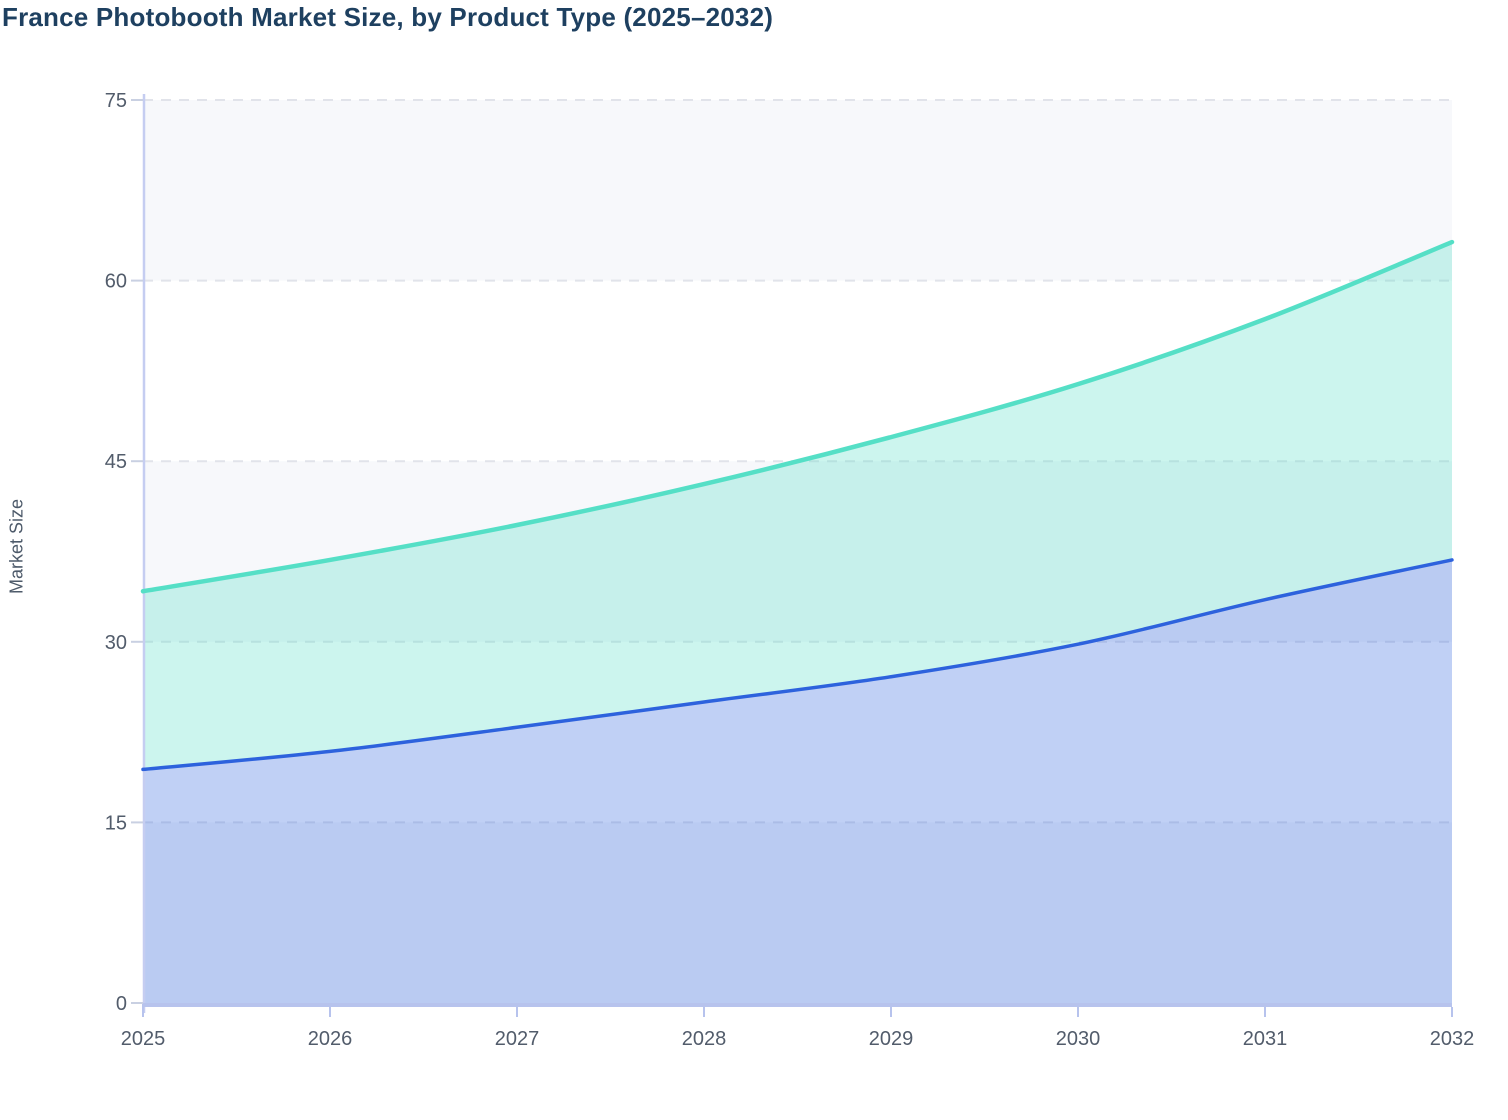 This screenshot has height=1120, width=1508. What do you see at coordinates (330, 1039) in the screenshot?
I see `x-tick-label: 2026` at bounding box center [330, 1039].